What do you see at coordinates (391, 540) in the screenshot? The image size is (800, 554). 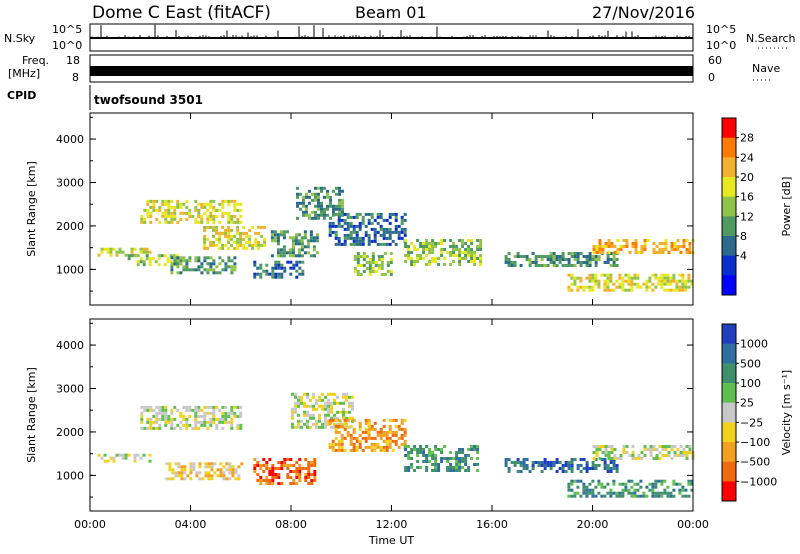 I see `x-axis-label: Time UT` at bounding box center [391, 540].